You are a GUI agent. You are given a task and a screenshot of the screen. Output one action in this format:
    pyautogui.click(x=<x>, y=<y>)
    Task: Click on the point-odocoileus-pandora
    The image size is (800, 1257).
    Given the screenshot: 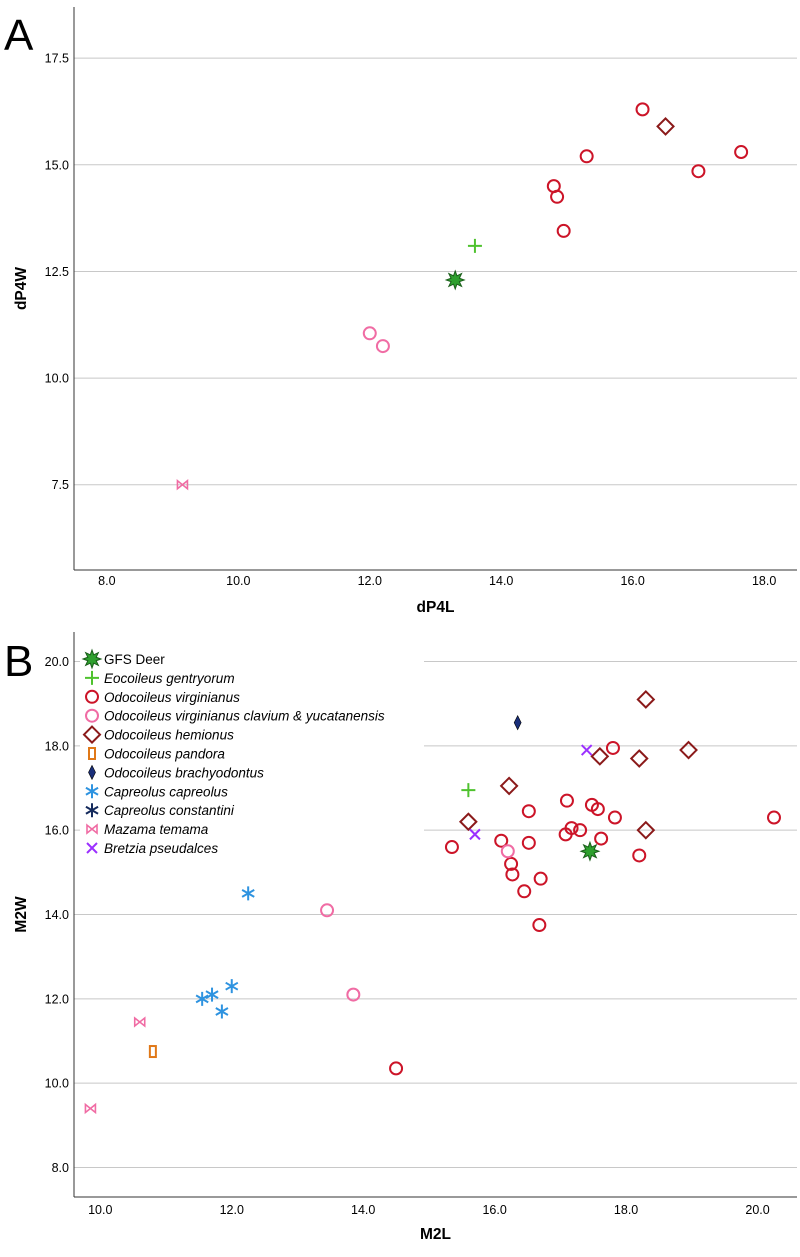 What is the action you would take?
    pyautogui.click(x=152, y=1052)
    